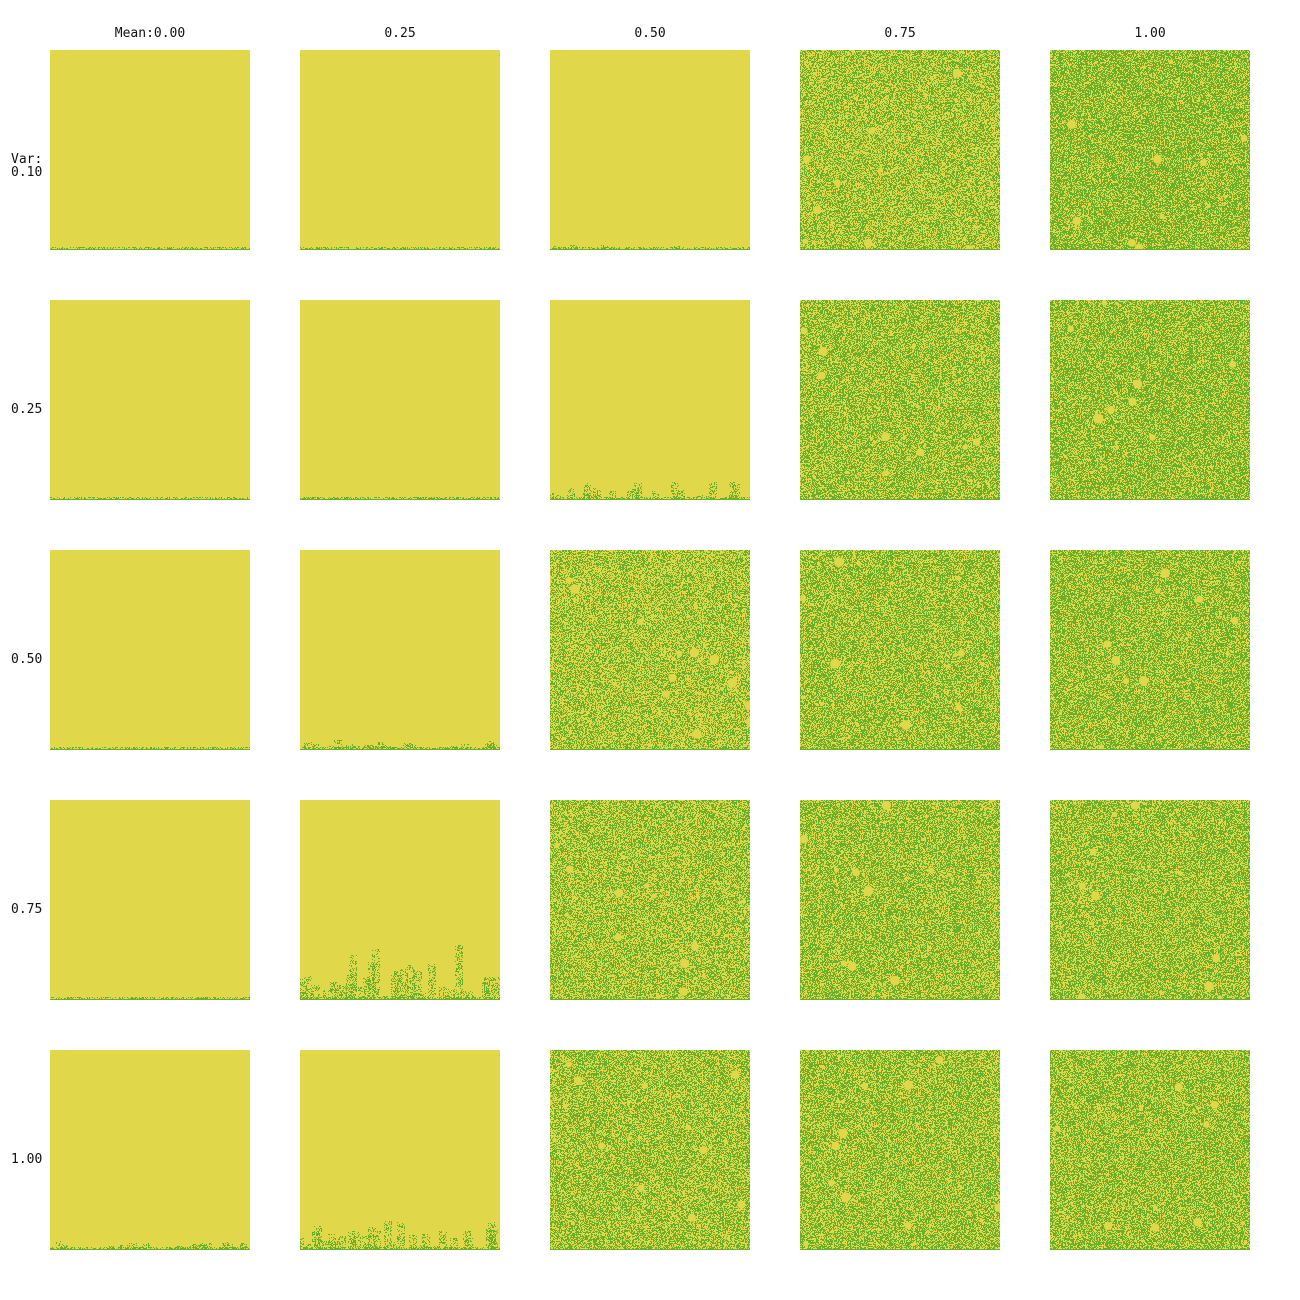  I want to click on column-header-value: 0.00, so click(169, 33).